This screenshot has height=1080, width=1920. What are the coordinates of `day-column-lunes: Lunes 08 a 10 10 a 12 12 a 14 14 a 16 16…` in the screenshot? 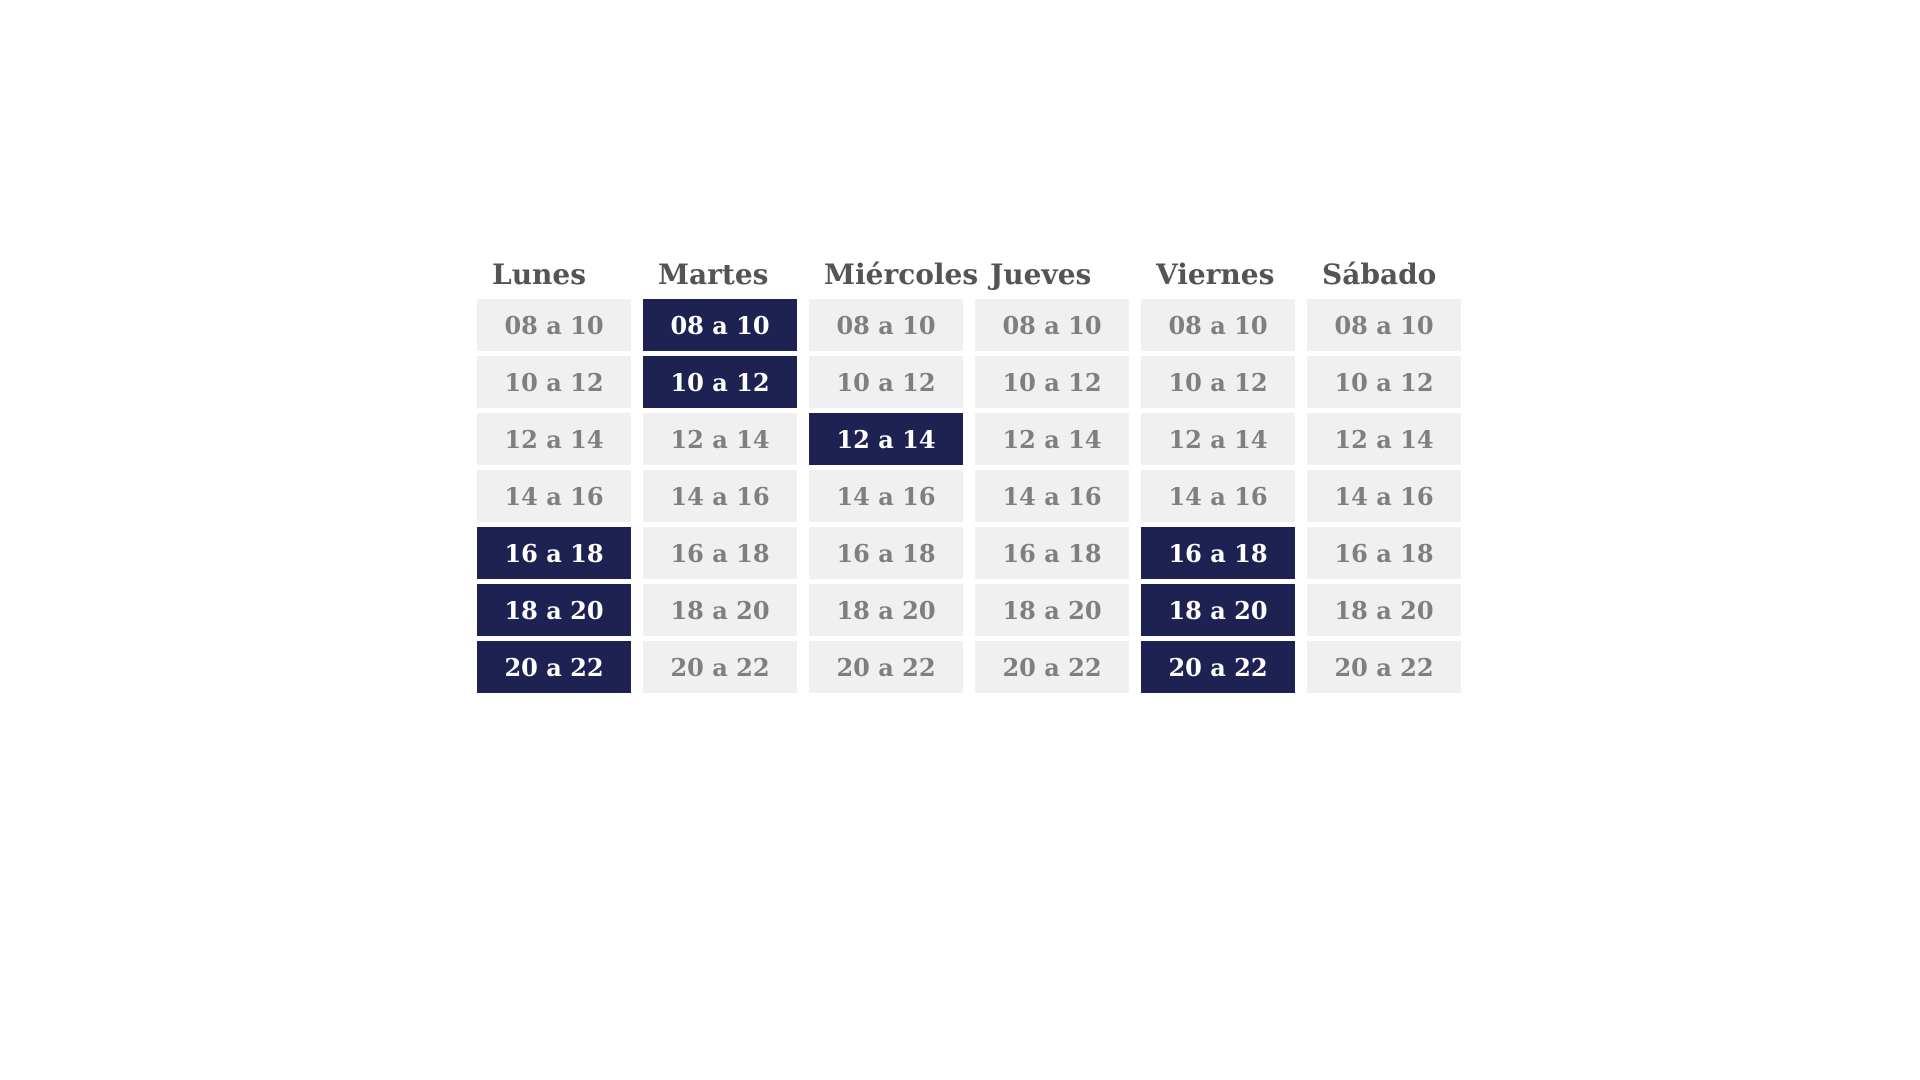 It's located at (554, 474).